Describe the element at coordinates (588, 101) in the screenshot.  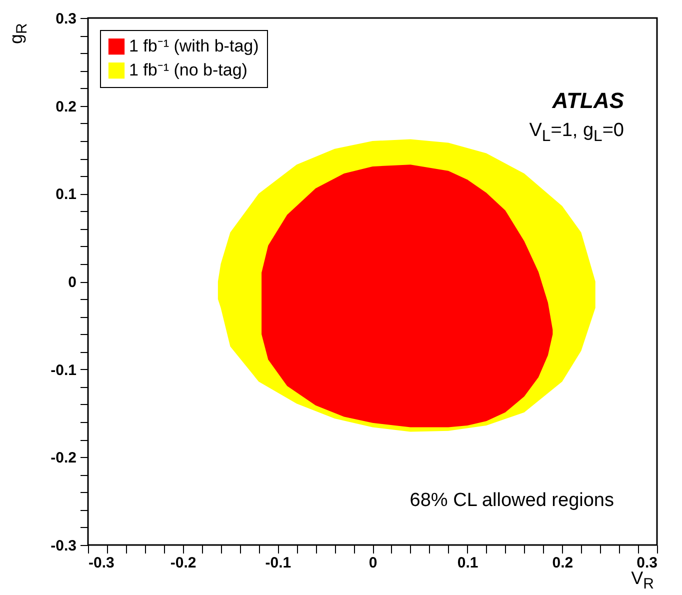
I see `annotation: ATLAS` at that location.